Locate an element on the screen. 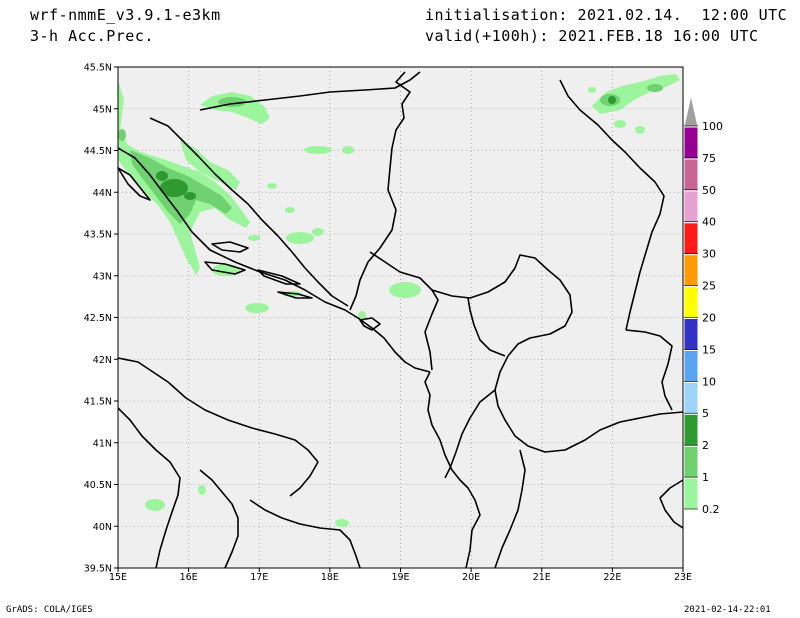 The image size is (800, 618). lon-tick-label: 22E is located at coordinates (612, 577).